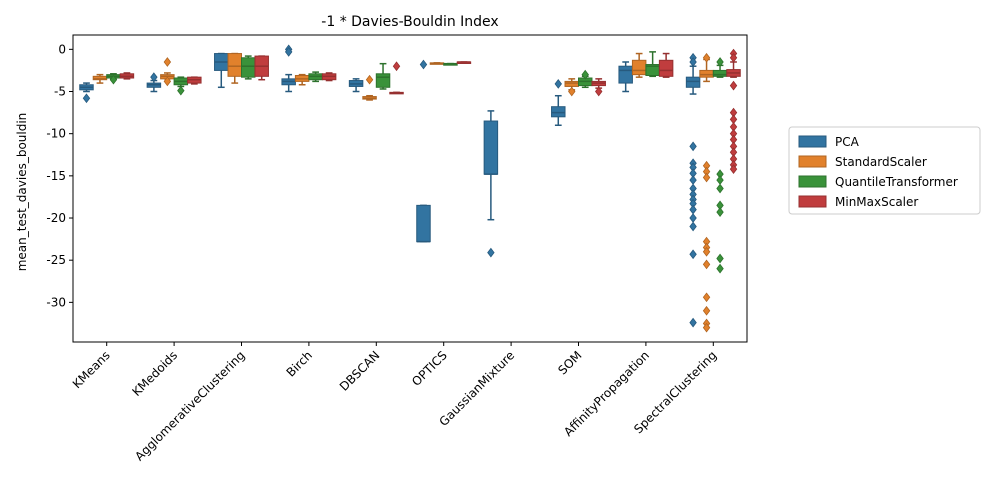 This screenshot has width=1000, height=500. Describe the element at coordinates (167, 72) in the screenshot. I see `box-StandardScaler-KMedoids` at that location.